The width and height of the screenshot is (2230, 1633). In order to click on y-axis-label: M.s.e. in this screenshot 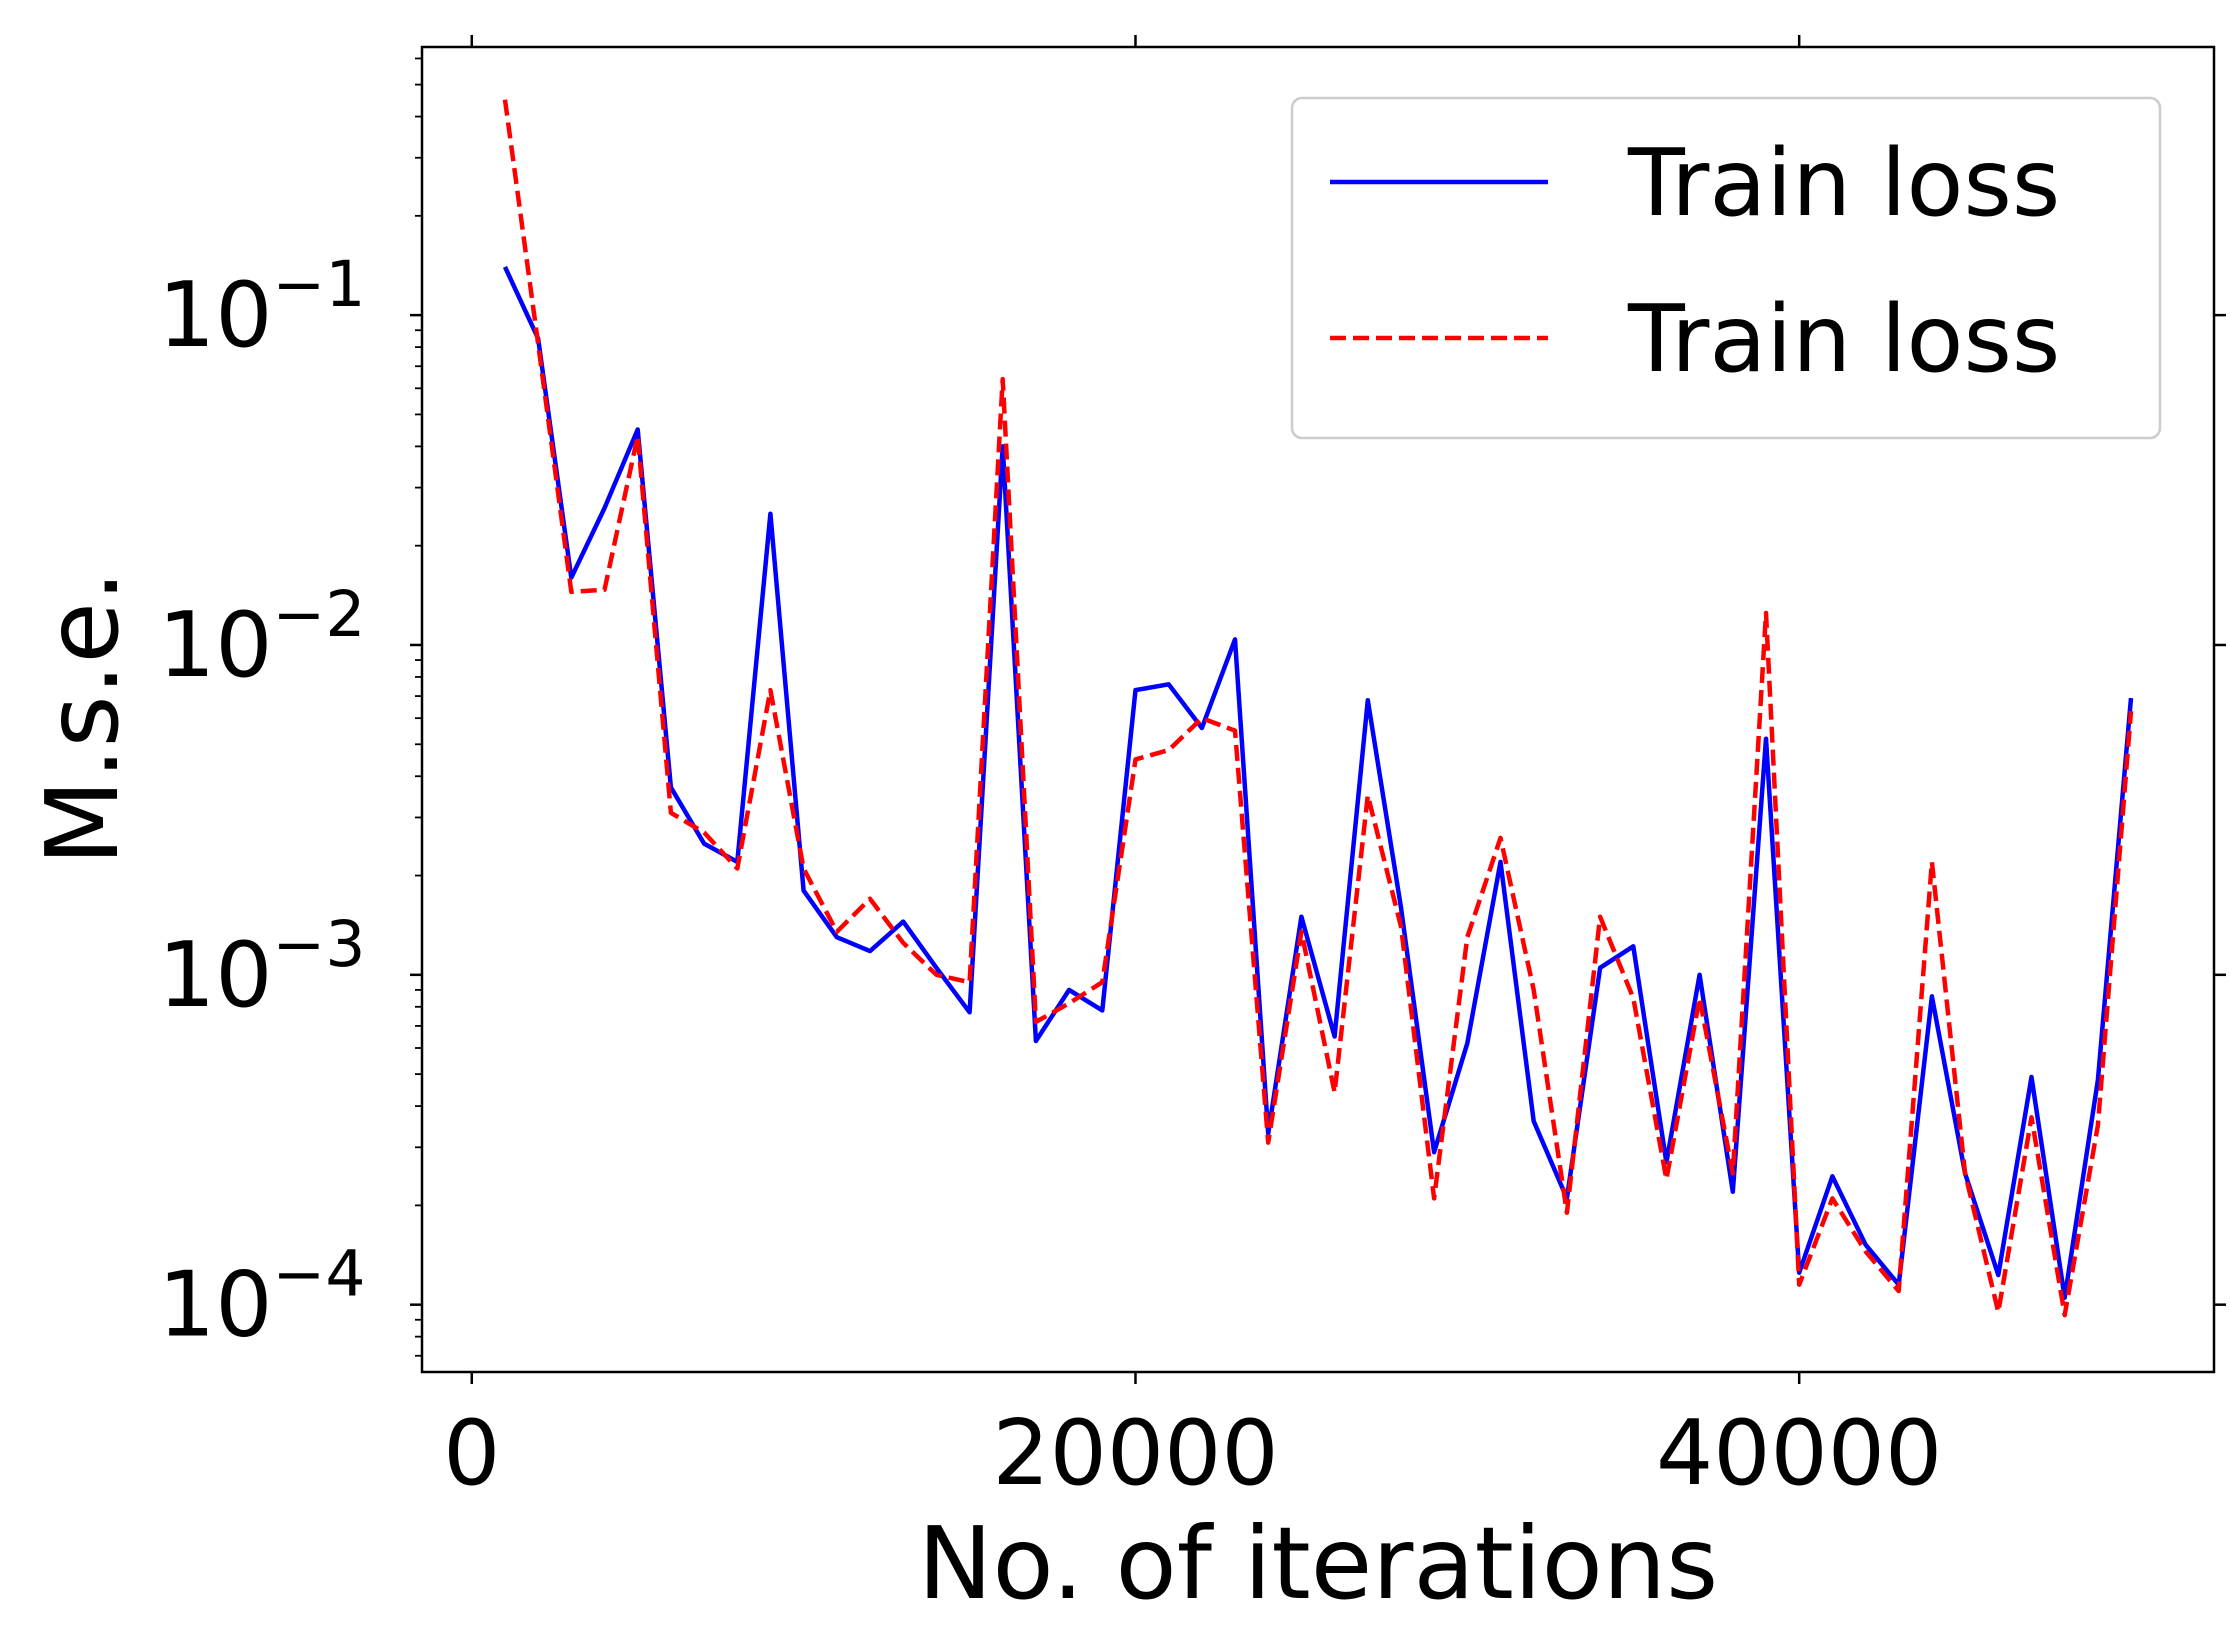, I will do `click(82, 717)`.